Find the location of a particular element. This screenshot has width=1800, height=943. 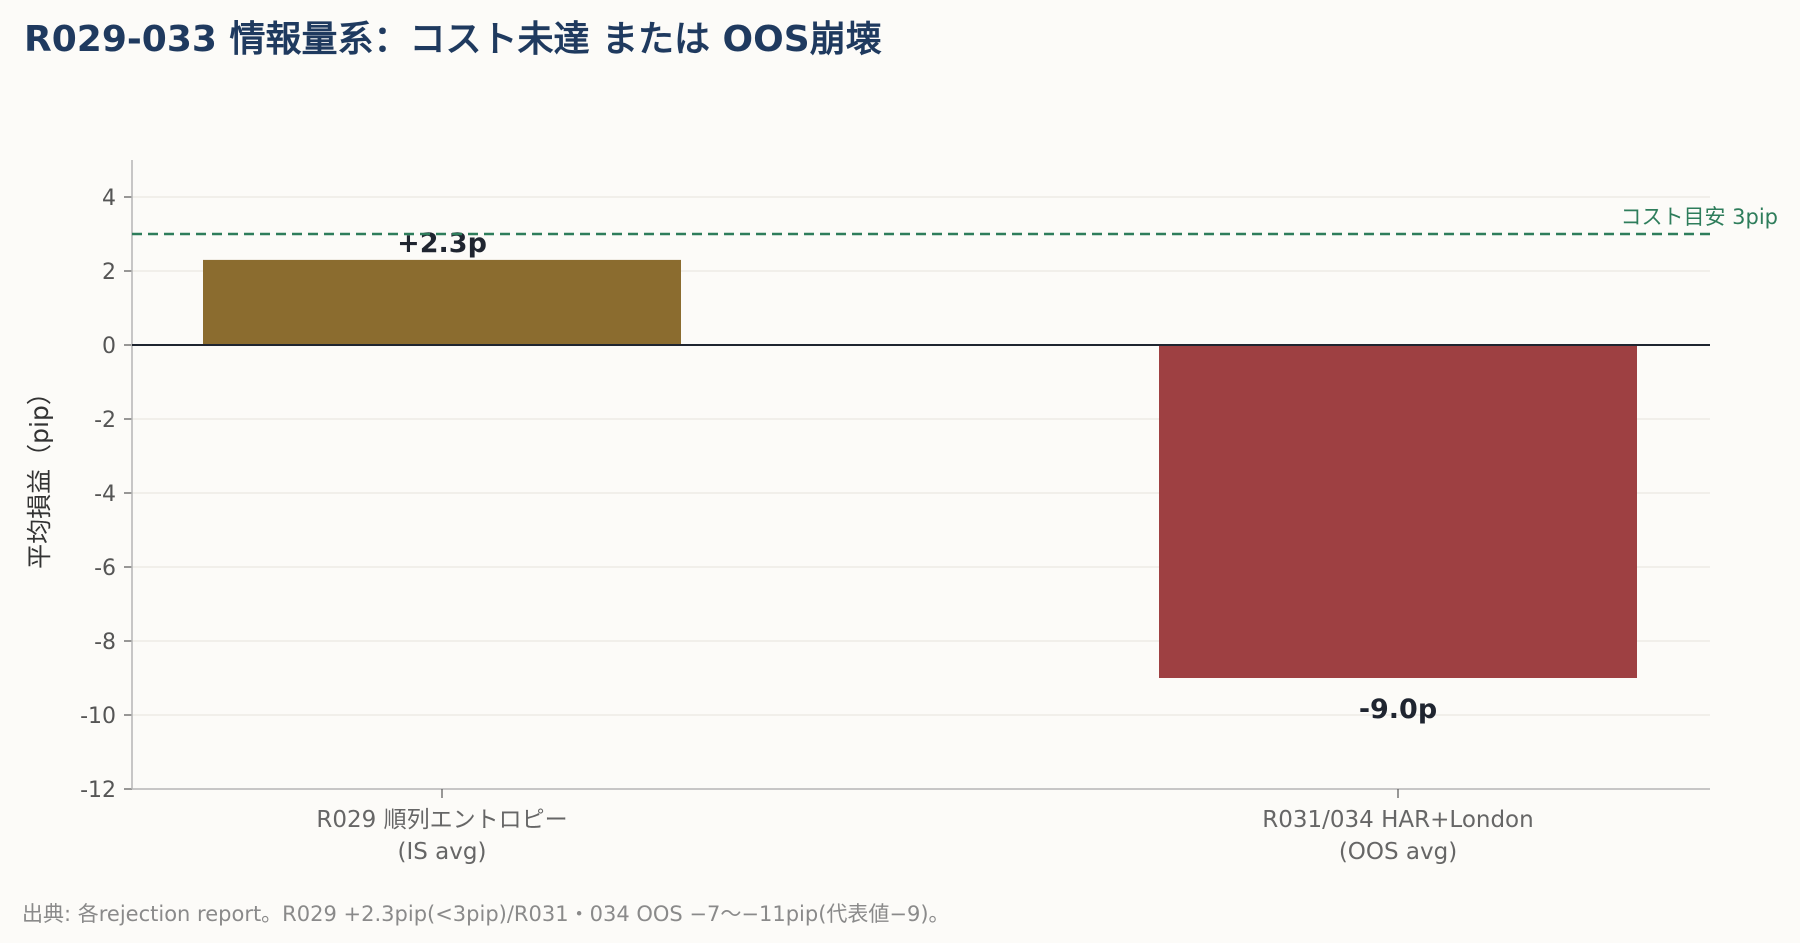

y-tick-label: 0 is located at coordinates (109, 346).